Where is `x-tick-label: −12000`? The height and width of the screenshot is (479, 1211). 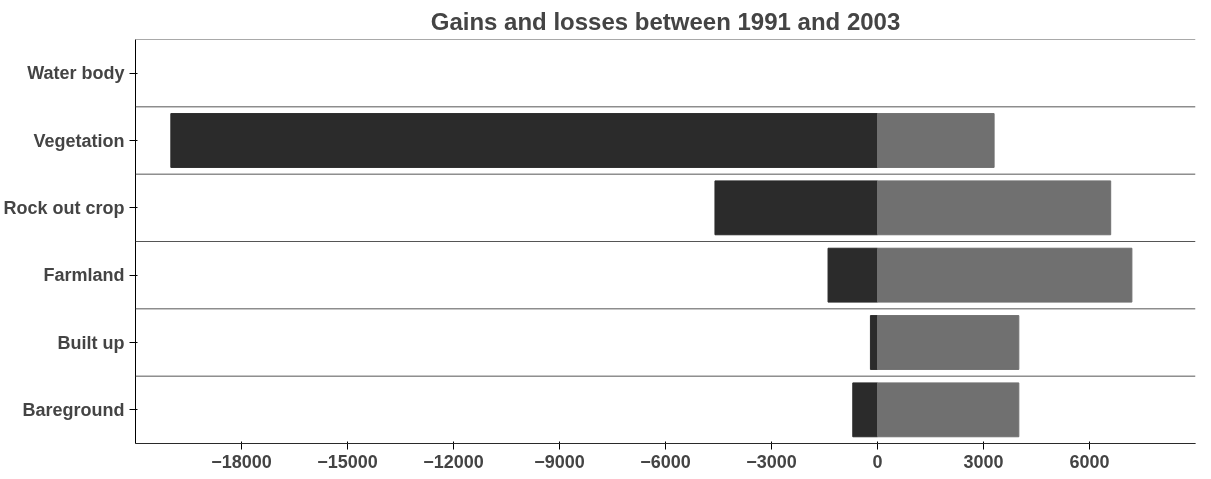 x-tick-label: −12000 is located at coordinates (453, 461).